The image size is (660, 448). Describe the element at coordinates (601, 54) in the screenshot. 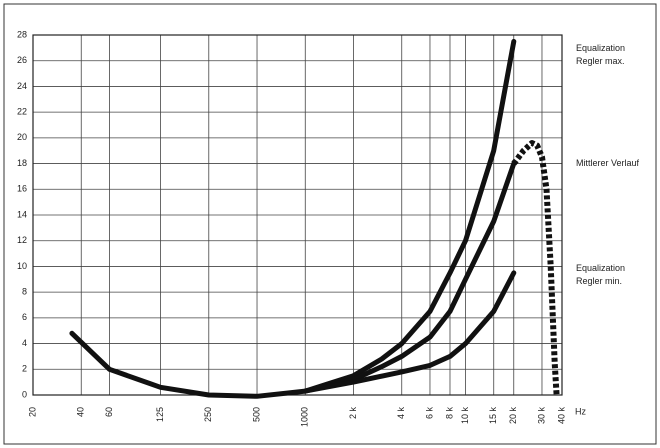

I see `annotation: Equalization Regler max.` at that location.